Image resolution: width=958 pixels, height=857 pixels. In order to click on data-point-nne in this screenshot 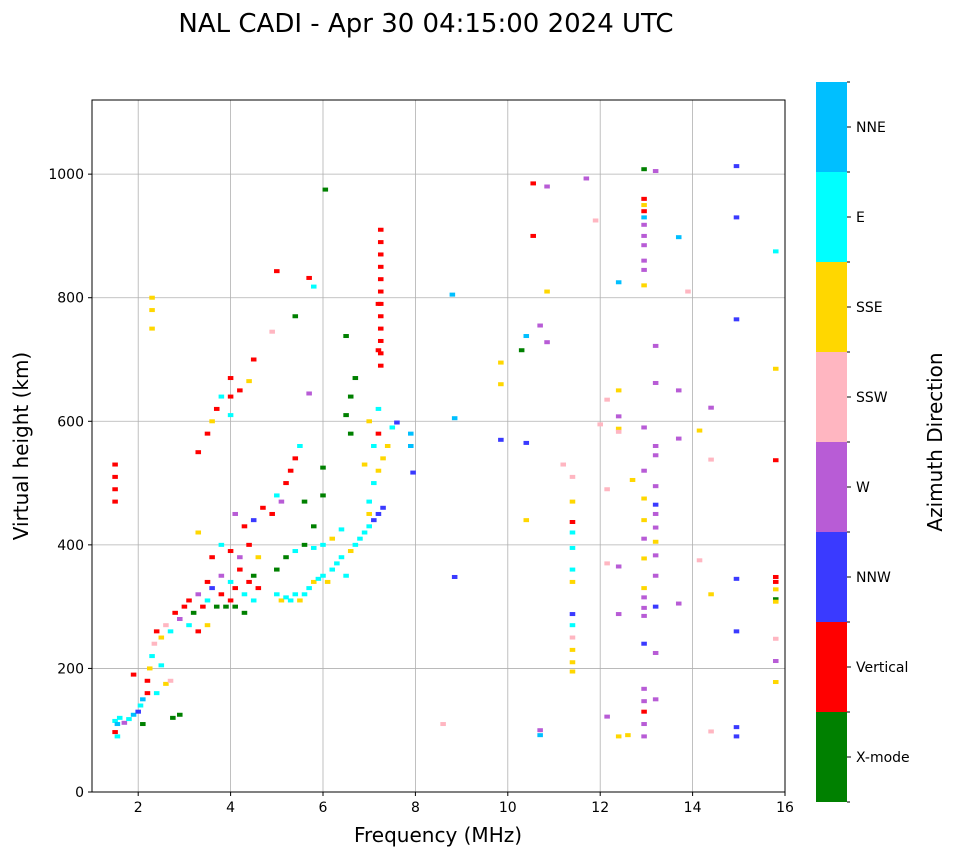, I will do `click(540, 735)`.